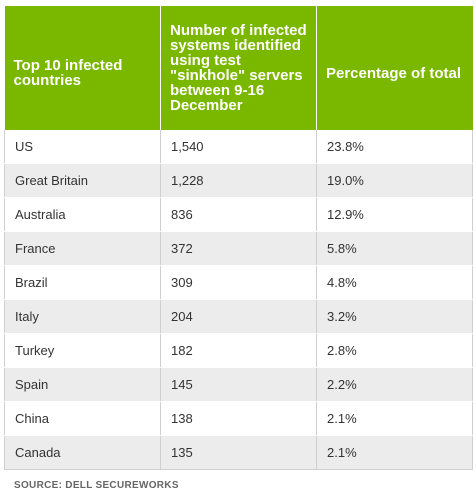 This screenshot has height=500, width=476. I want to click on infected-count-cell: 135, so click(238, 452).